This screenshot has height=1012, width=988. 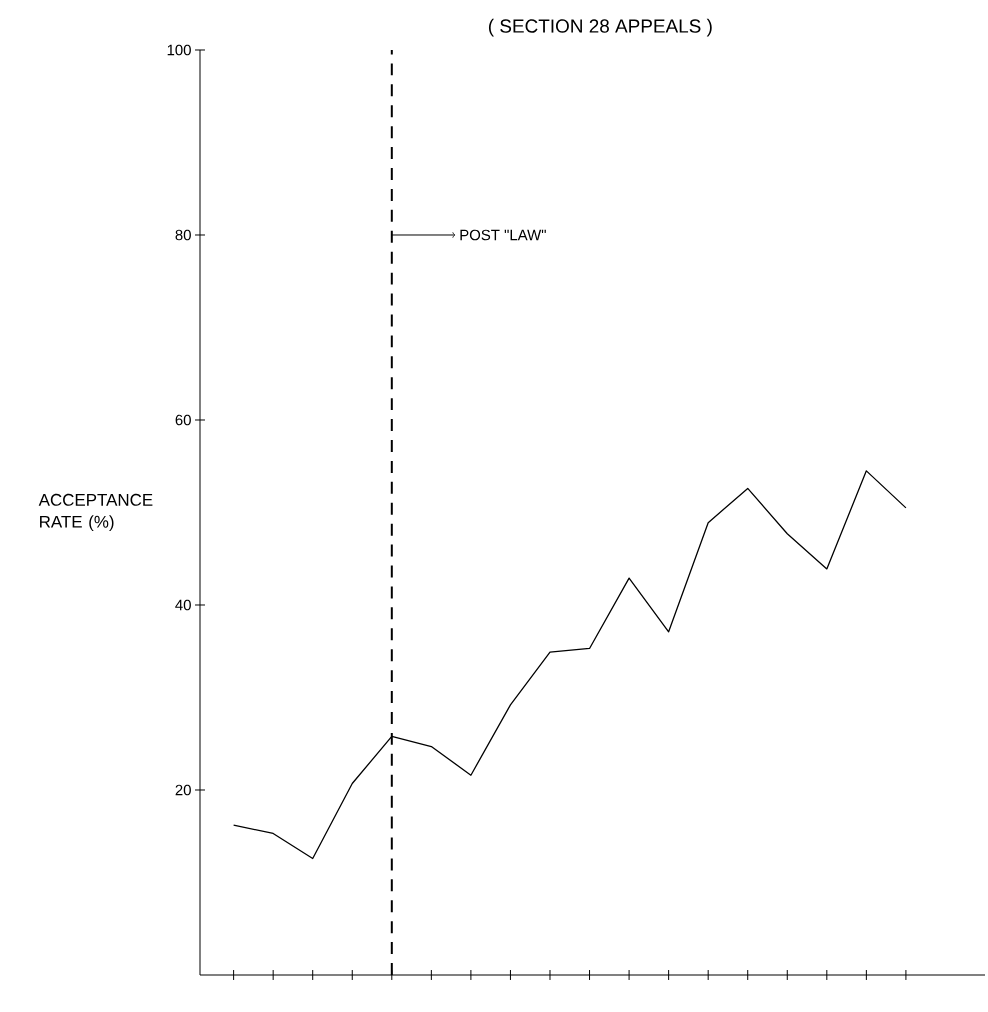 What do you see at coordinates (183, 235) in the screenshot?
I see `y-tick-label: 80` at bounding box center [183, 235].